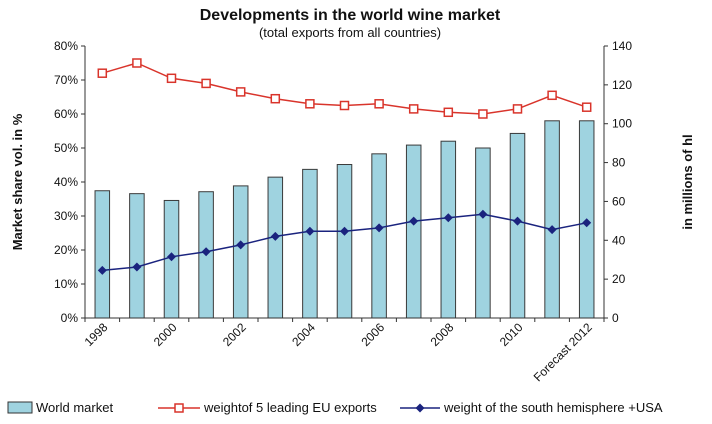 This screenshot has height=424, width=712. What do you see at coordinates (17, 181) in the screenshot?
I see `y-axis-left-label: Market share vol. in %` at bounding box center [17, 181].